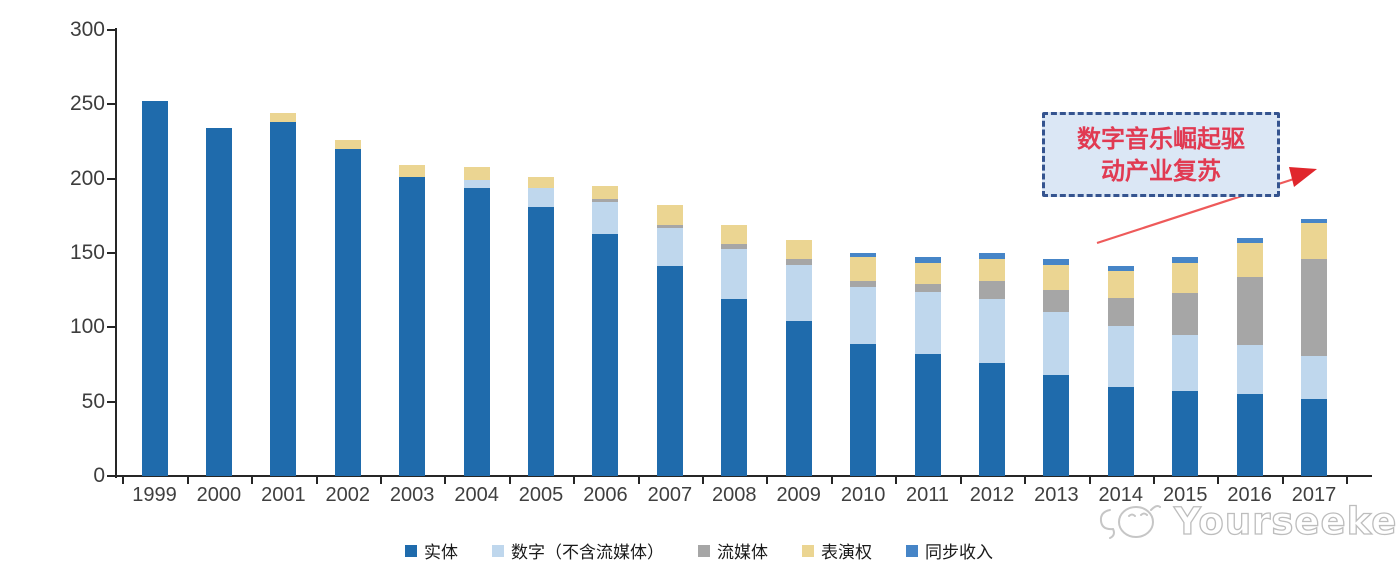 The height and width of the screenshot is (582, 1398). I want to click on x-axis-label: 2000, so click(219, 495).